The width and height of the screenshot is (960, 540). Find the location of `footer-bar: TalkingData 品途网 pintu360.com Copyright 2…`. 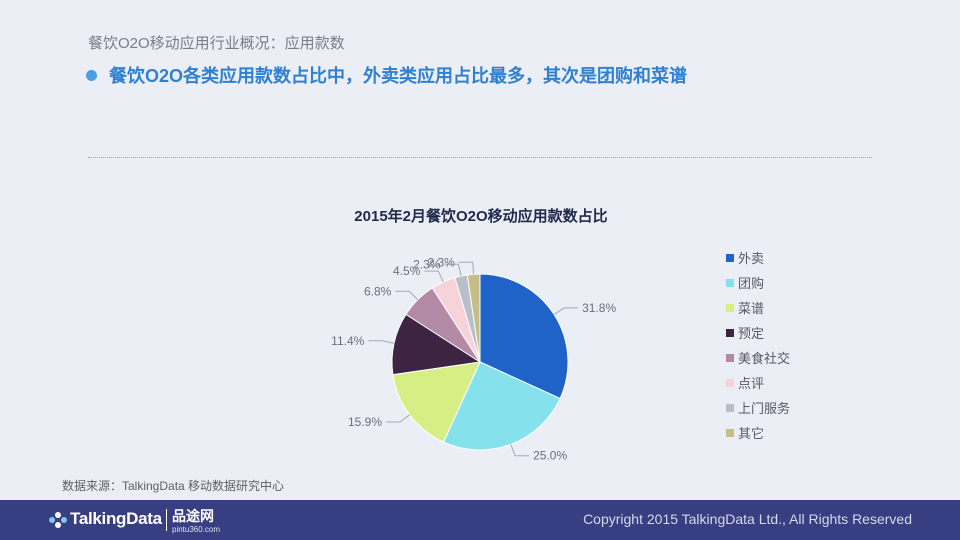

footer-bar: TalkingData 品途网 pintu360.com Copyright 2… is located at coordinates (480, 520).